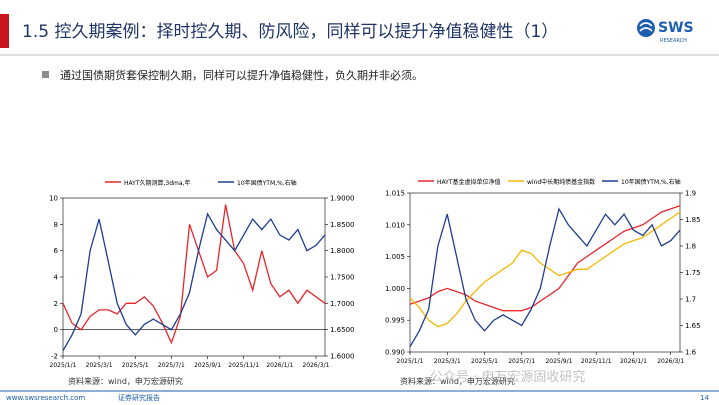 The height and width of the screenshot is (405, 719). Describe the element at coordinates (693, 220) in the screenshot. I see `y2-tick-label: 1.85` at that location.